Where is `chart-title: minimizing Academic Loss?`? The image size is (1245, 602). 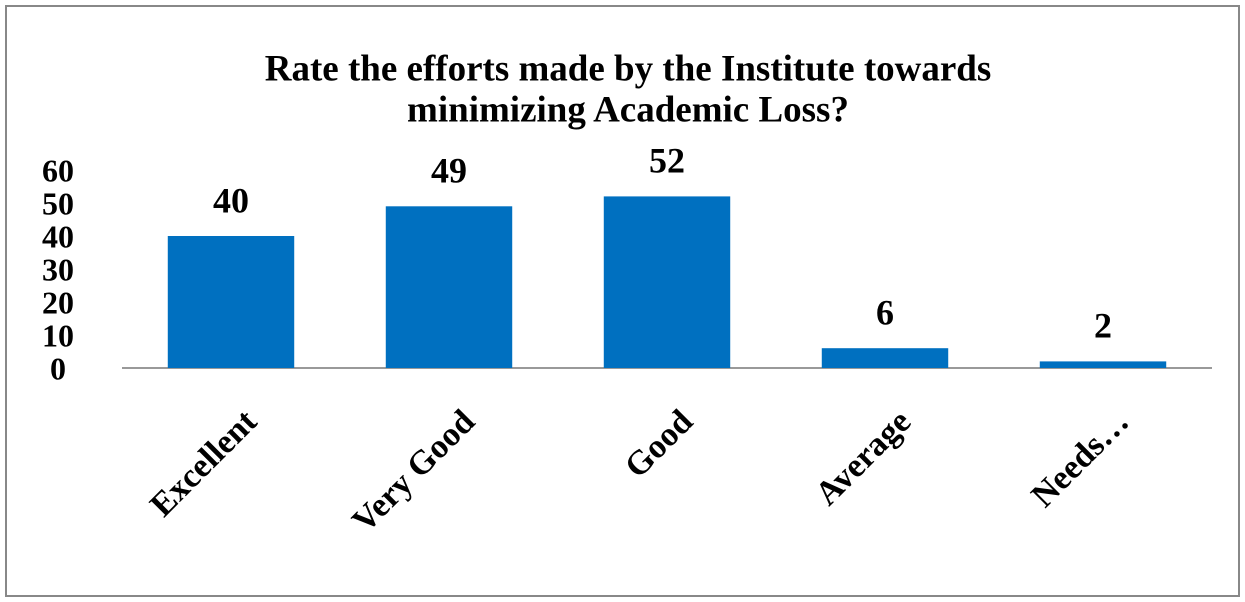
chart-title: minimizing Academic Loss? is located at coordinates (628, 109).